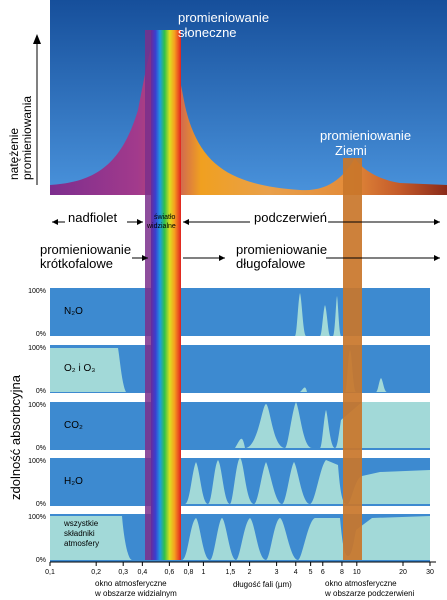 The height and width of the screenshot is (600, 447). I want to click on longwave-label-2: długofalowe, so click(270, 263).